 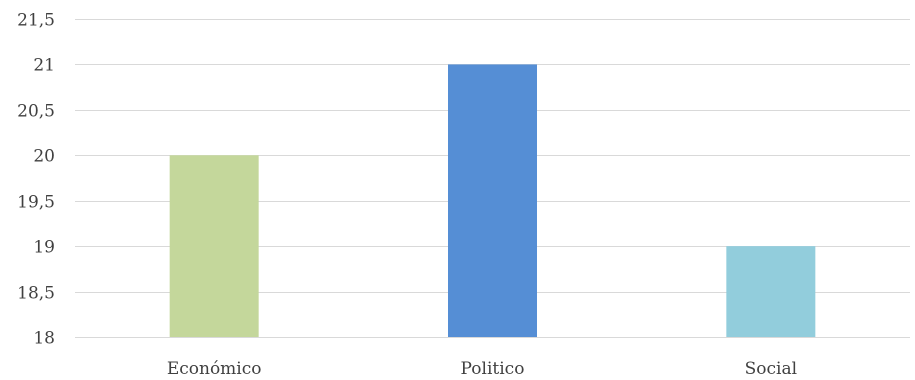 I want to click on x-axis-category-labels: Económico Politico Social, so click(x=482, y=369).